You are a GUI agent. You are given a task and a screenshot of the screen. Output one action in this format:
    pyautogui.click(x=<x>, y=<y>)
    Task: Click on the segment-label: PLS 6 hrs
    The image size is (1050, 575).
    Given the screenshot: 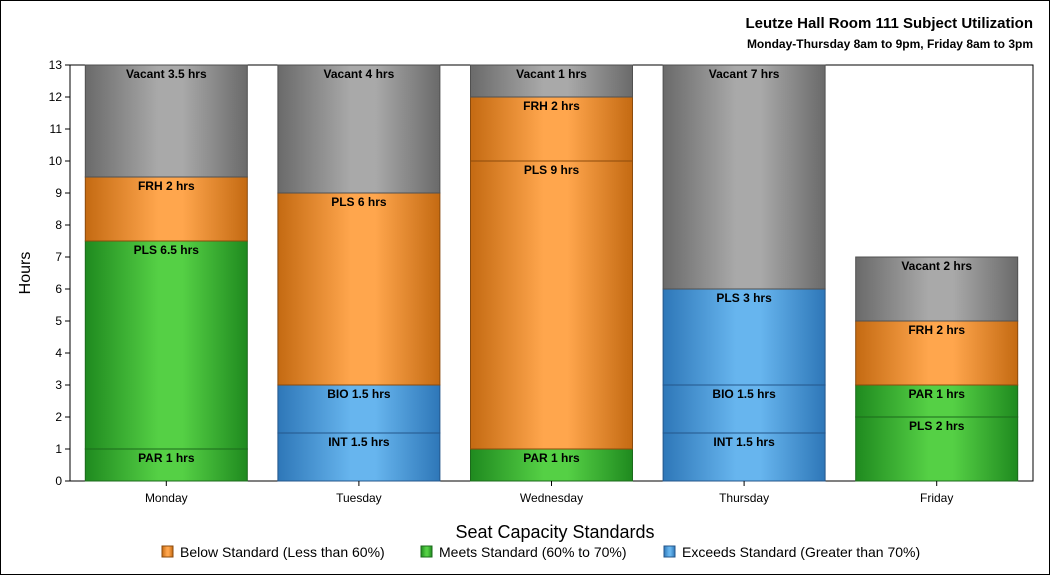 What is the action you would take?
    pyautogui.click(x=359, y=202)
    